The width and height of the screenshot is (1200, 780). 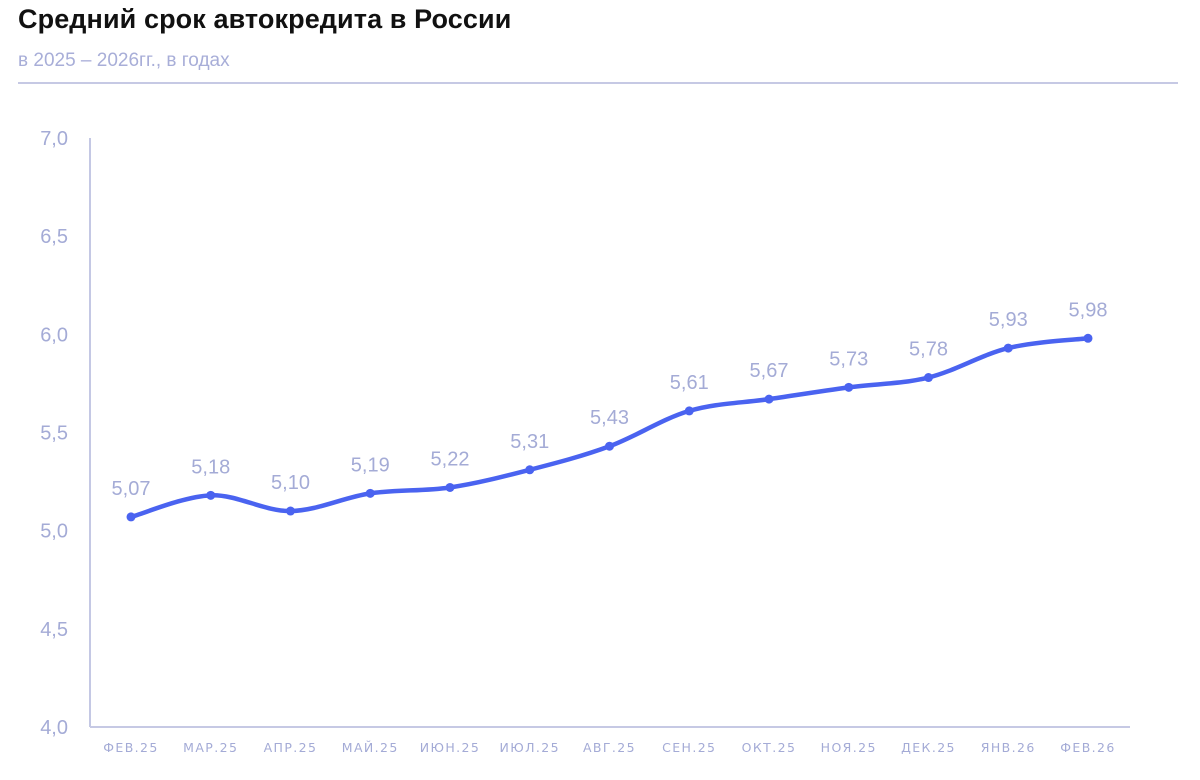 I want to click on data-value-label: 5,07, so click(x=131, y=489).